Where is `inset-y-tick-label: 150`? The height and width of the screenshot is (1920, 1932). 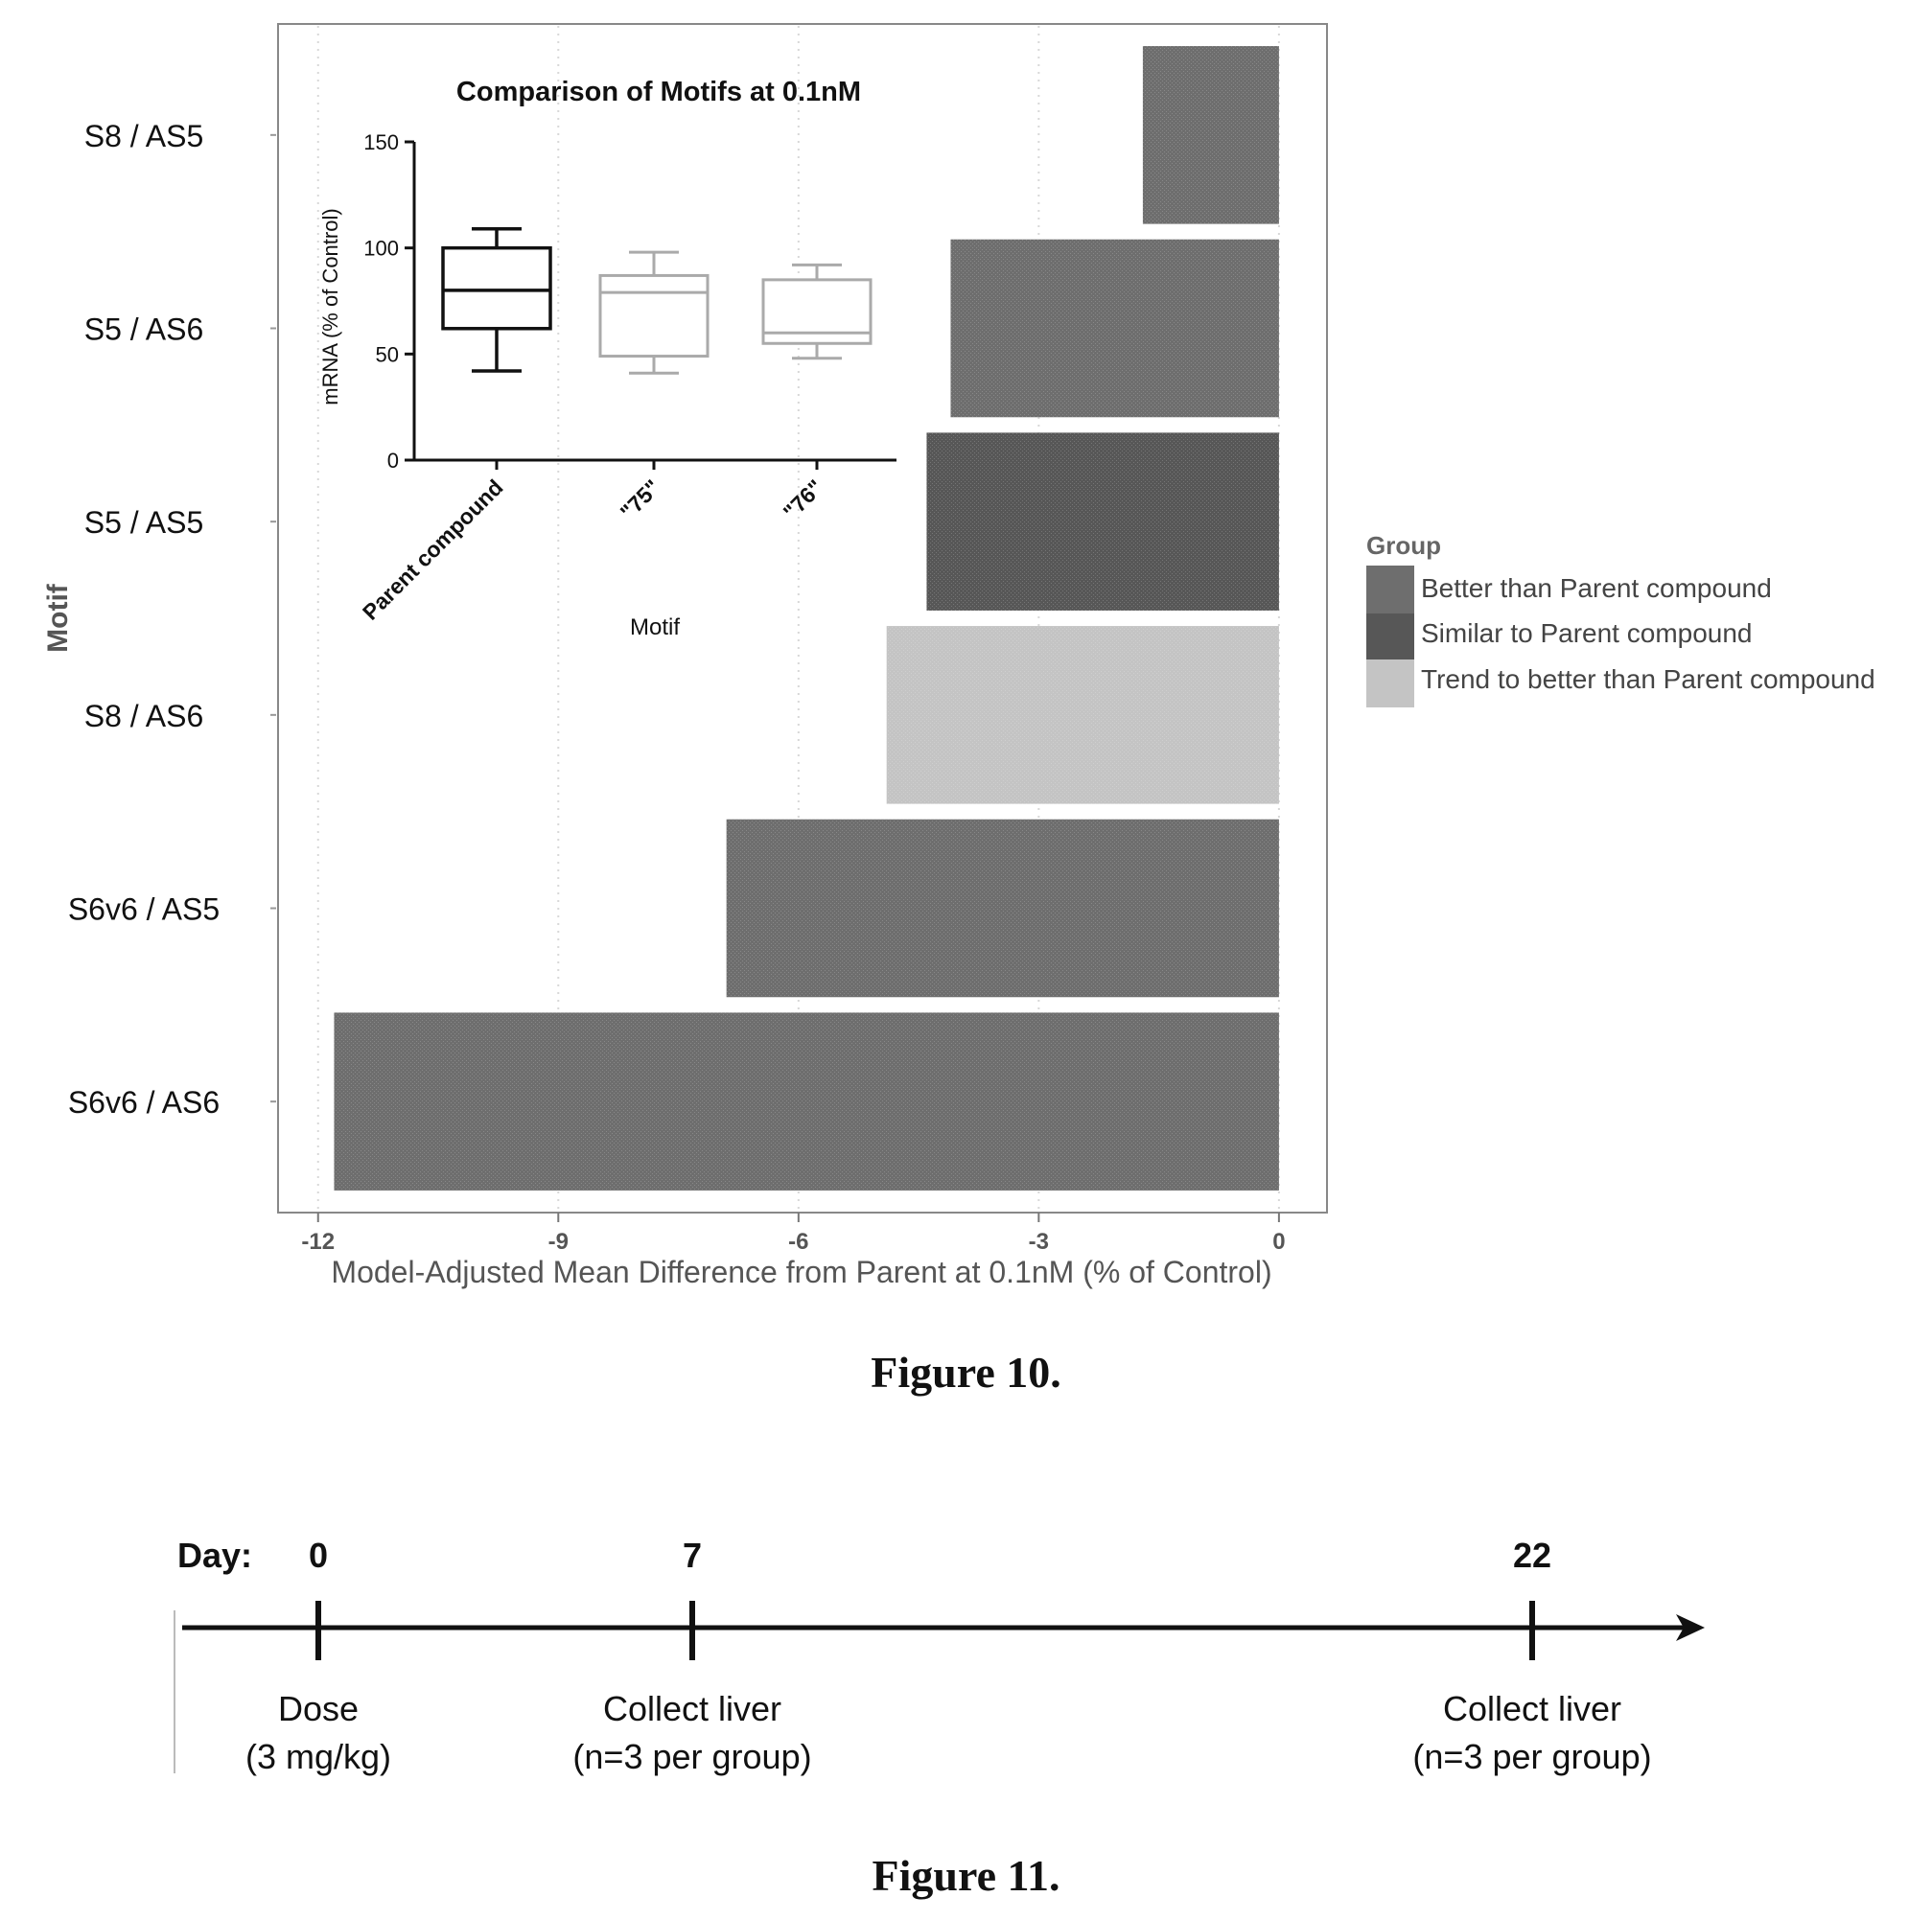 inset-y-tick-label: 150 is located at coordinates (381, 142).